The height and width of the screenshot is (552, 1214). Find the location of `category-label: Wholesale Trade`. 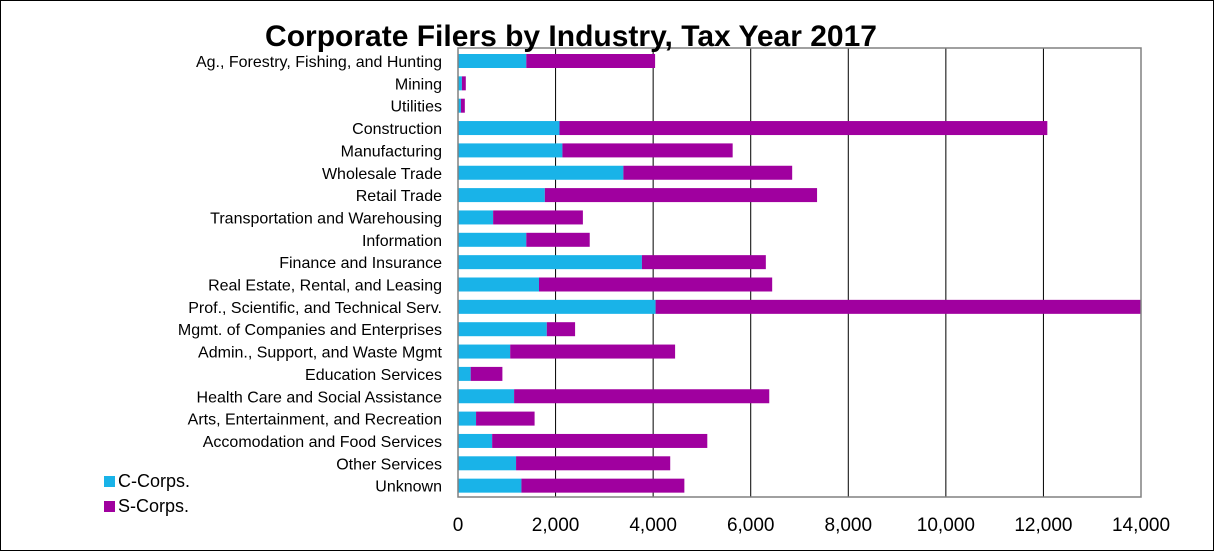

category-label: Wholesale Trade is located at coordinates (382, 174).